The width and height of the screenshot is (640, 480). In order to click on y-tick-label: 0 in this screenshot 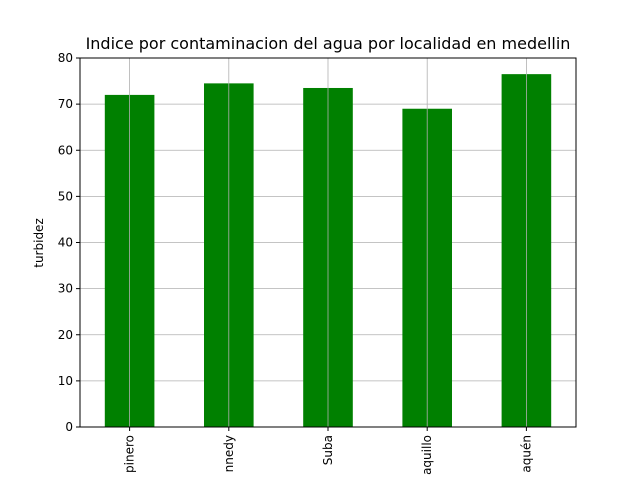, I will do `click(69, 427)`.